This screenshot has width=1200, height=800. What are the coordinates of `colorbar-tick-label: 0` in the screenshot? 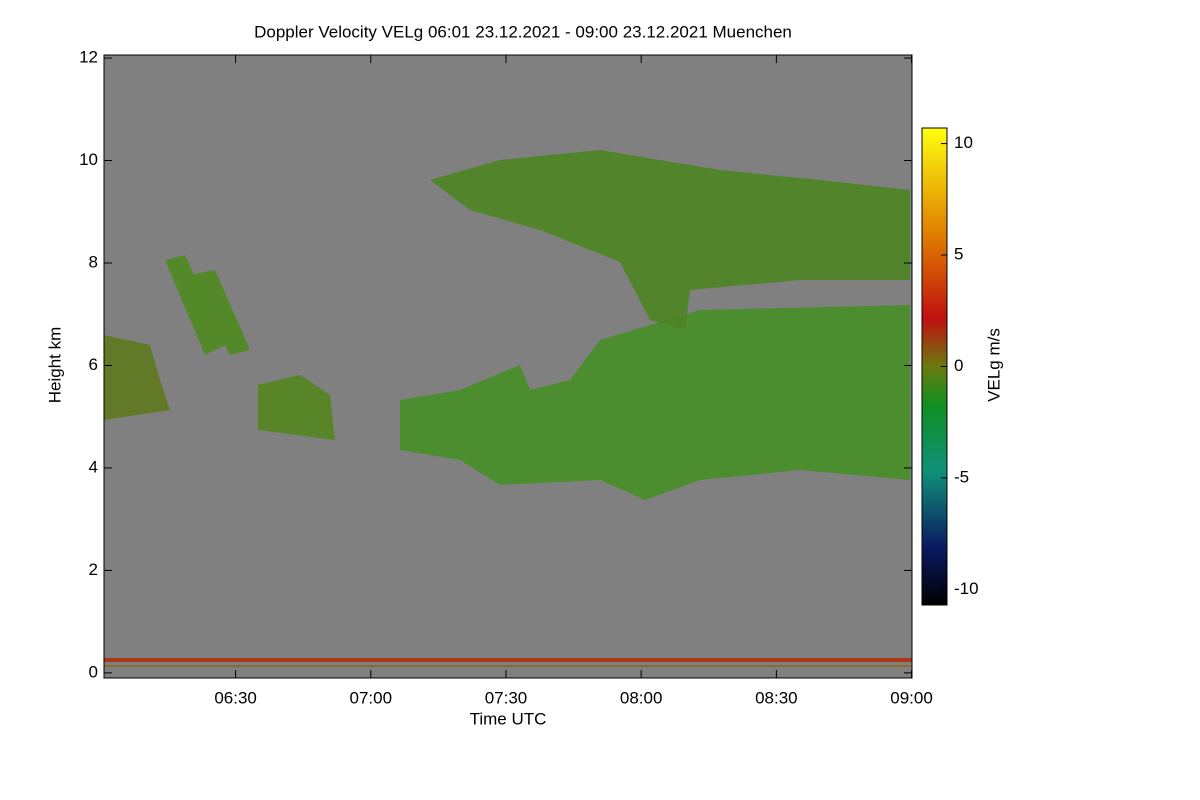 It's located at (958, 365).